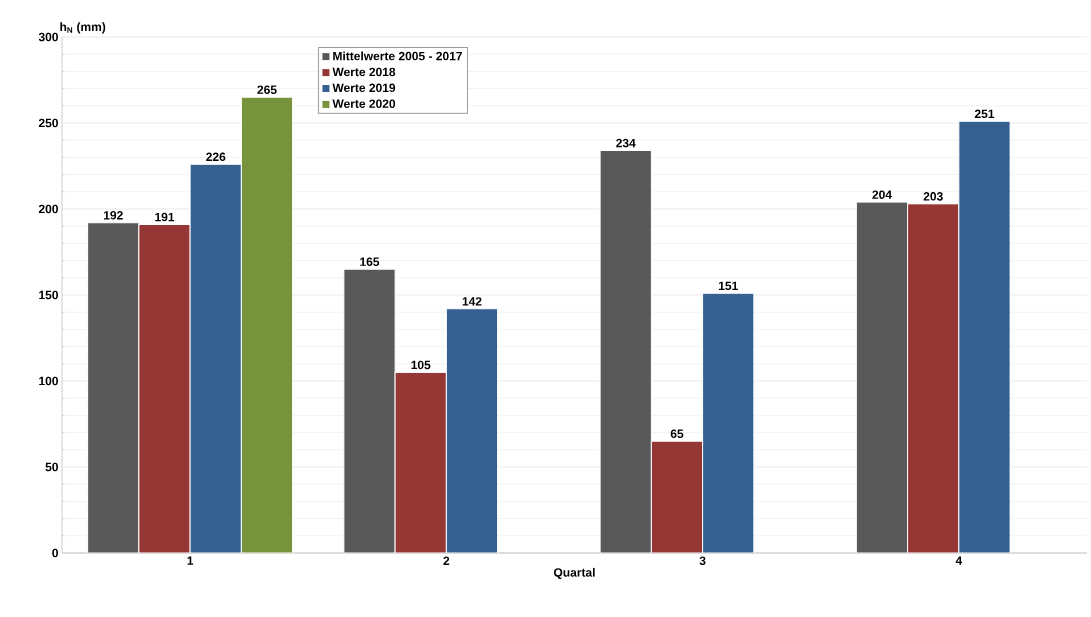  Describe the element at coordinates (48, 209) in the screenshot. I see `y-tick-label: 200` at that location.